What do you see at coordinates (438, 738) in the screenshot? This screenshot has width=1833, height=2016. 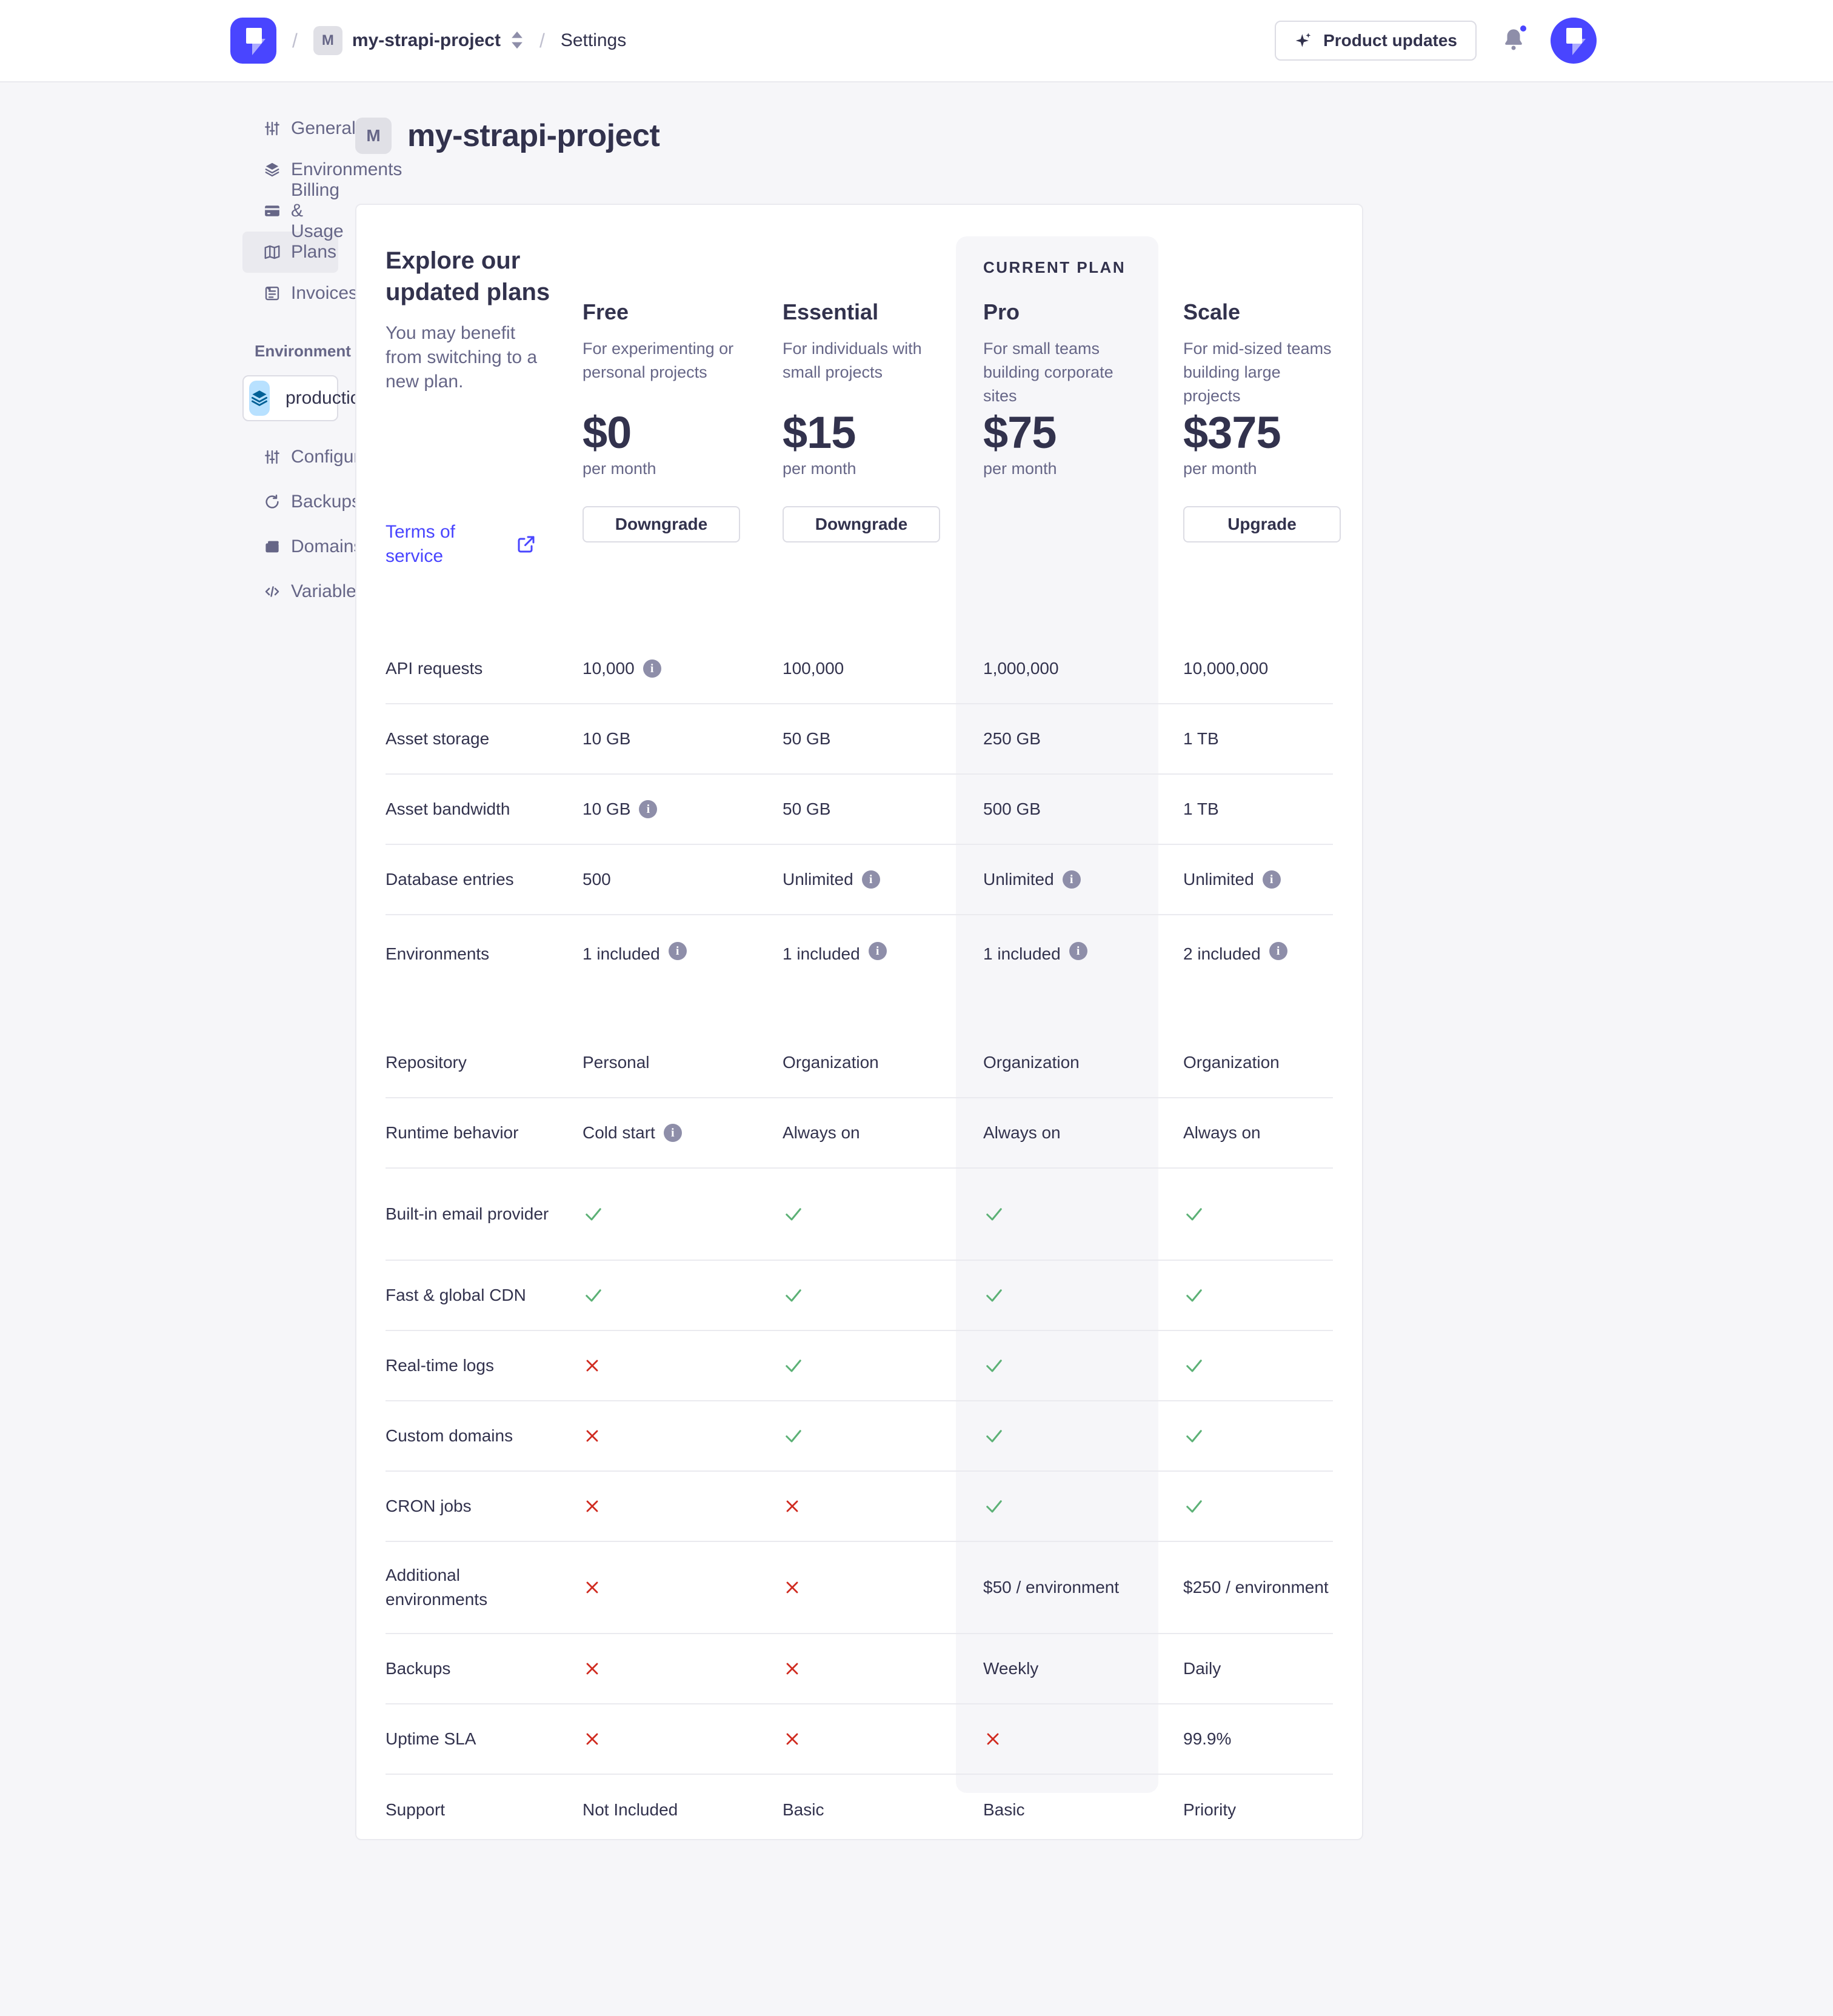 I see `feature-label: Asset storage` at bounding box center [438, 738].